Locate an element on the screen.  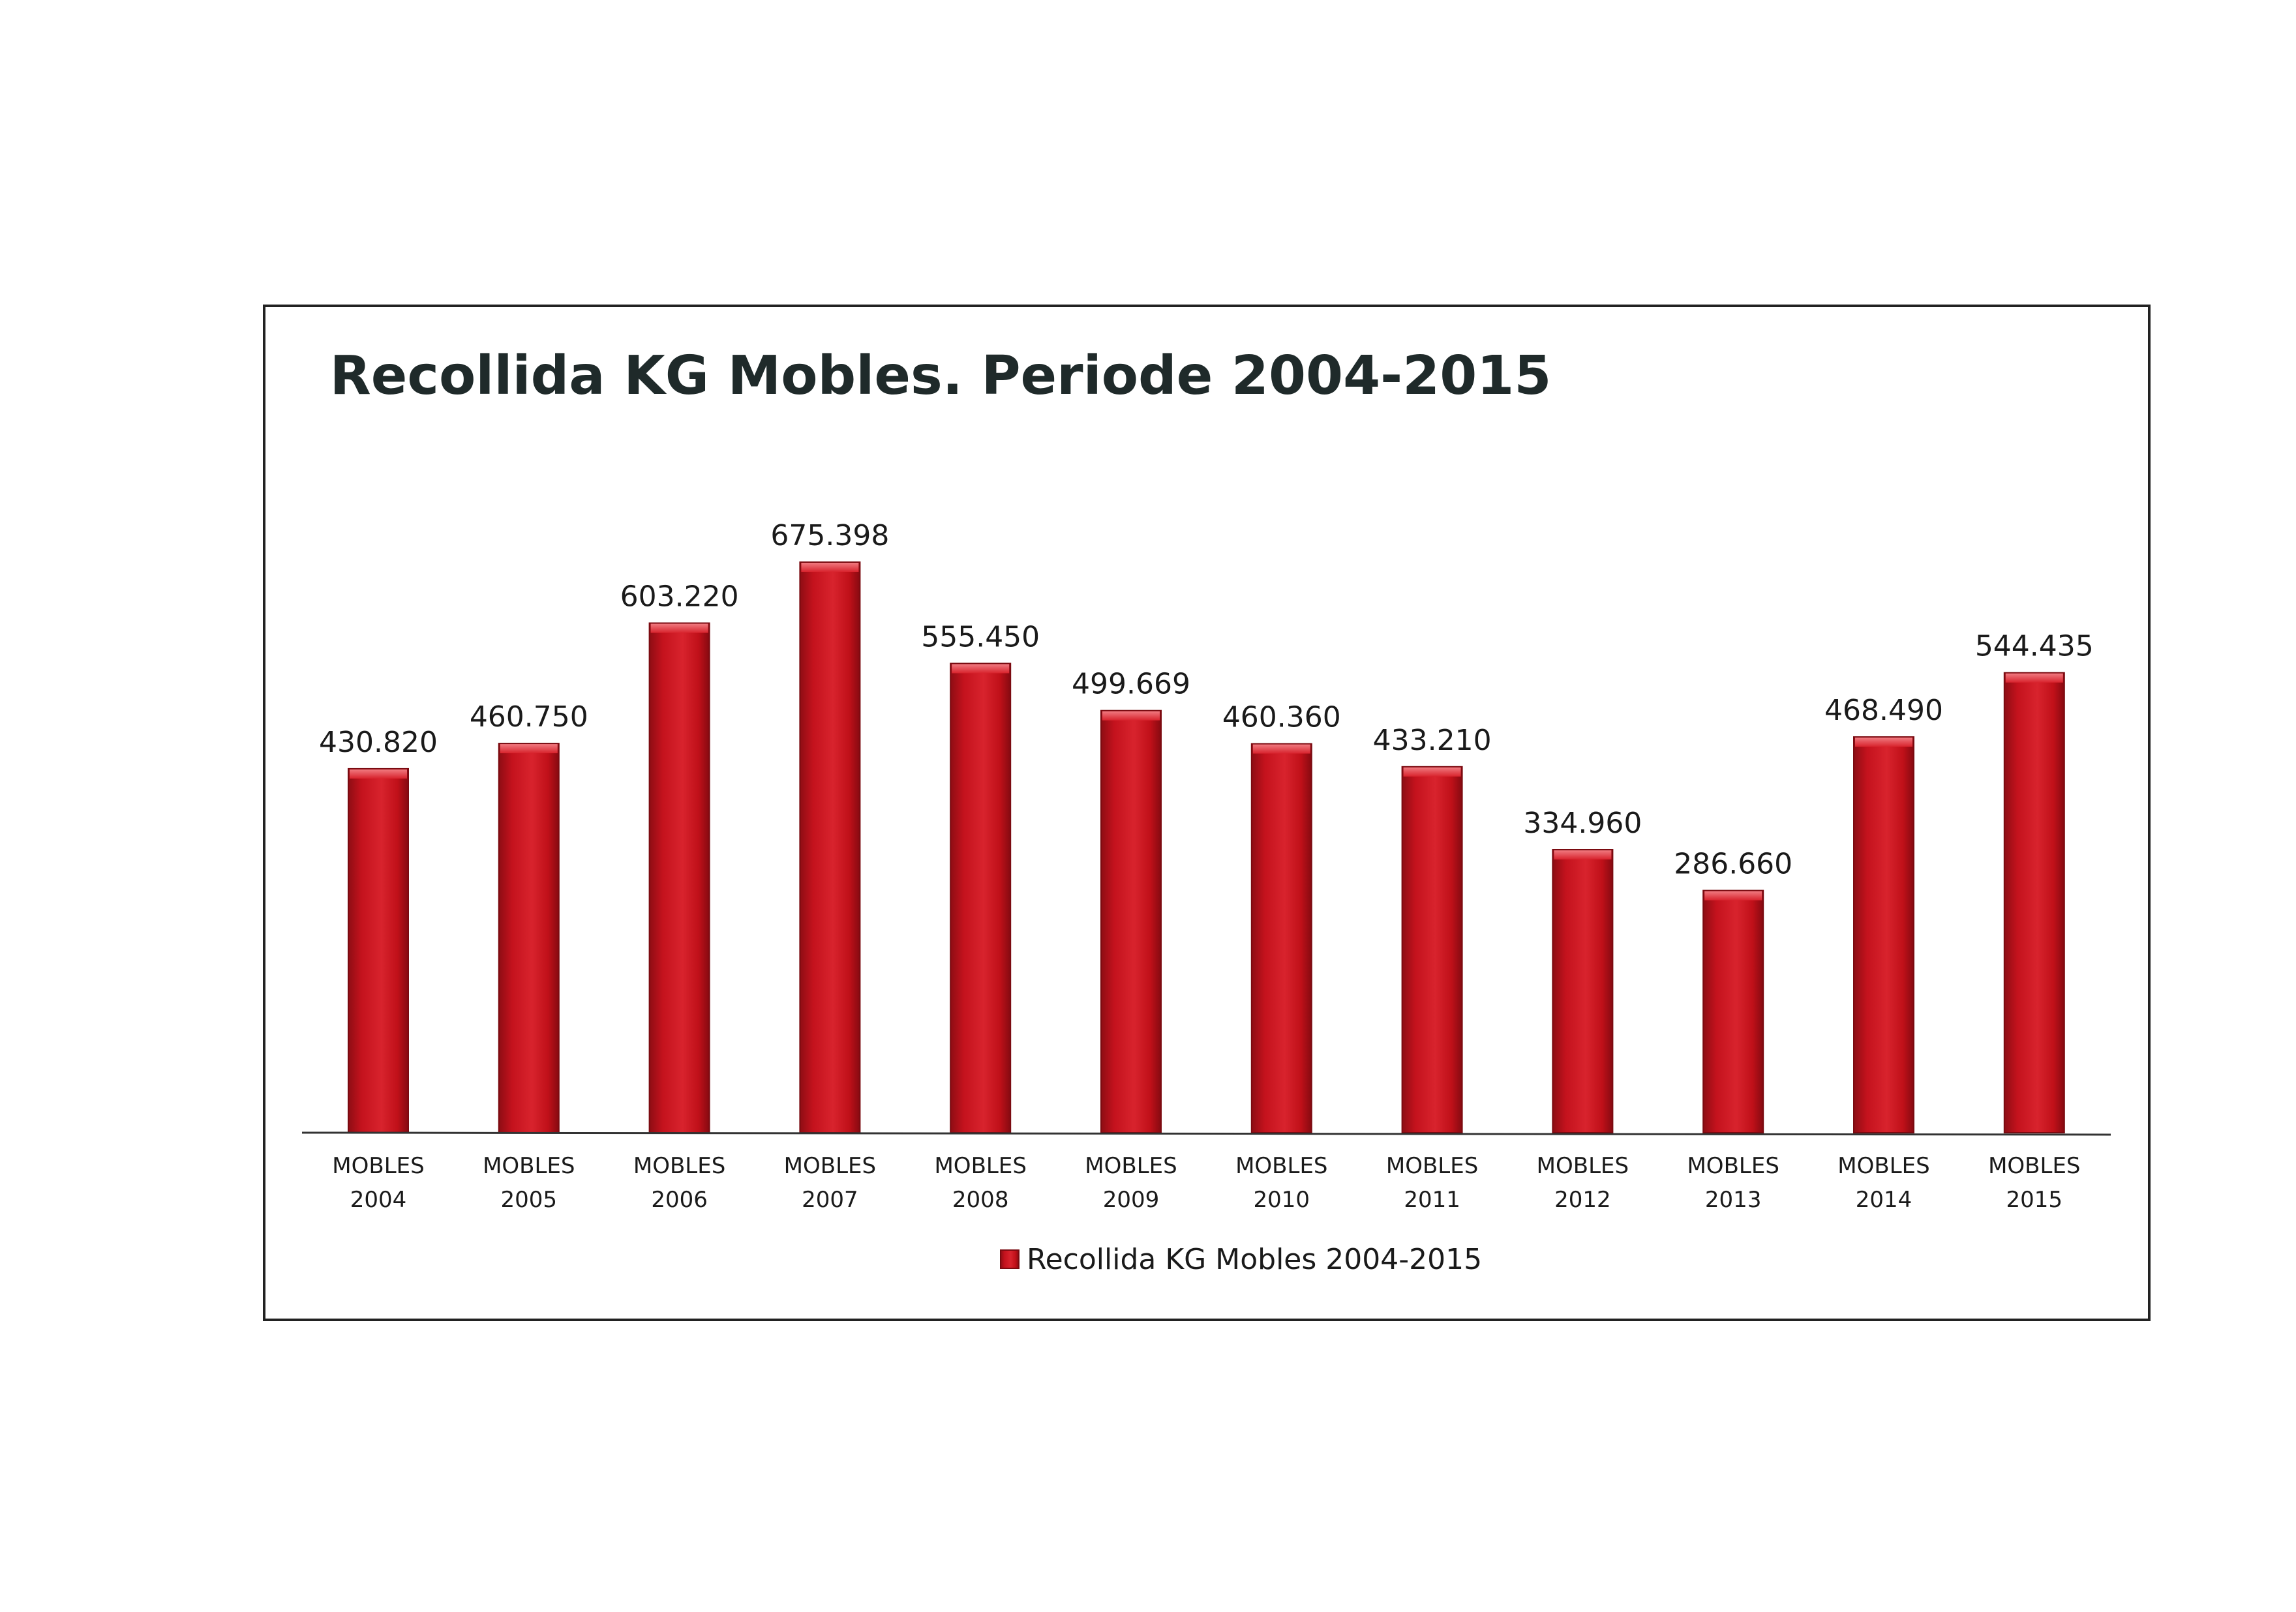
bar-2005 is located at coordinates (529, 938).